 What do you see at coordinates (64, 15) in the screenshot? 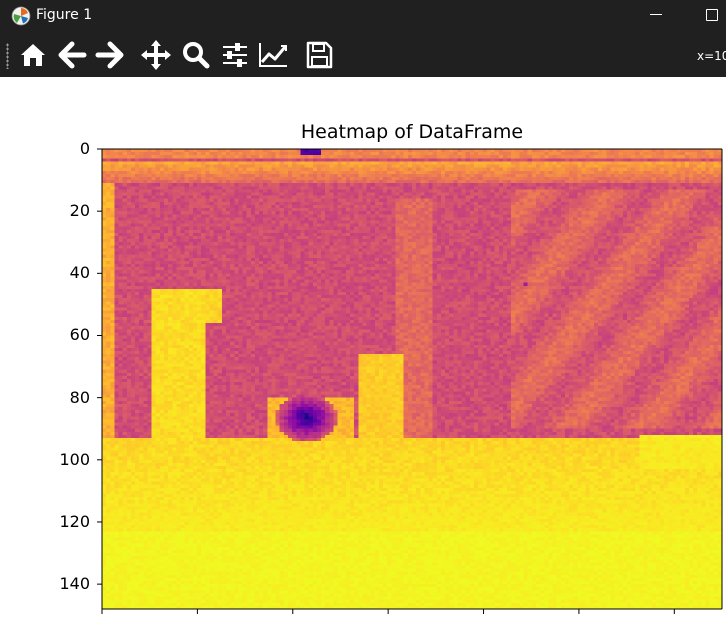
I see `window-title: Figure 1` at bounding box center [64, 15].